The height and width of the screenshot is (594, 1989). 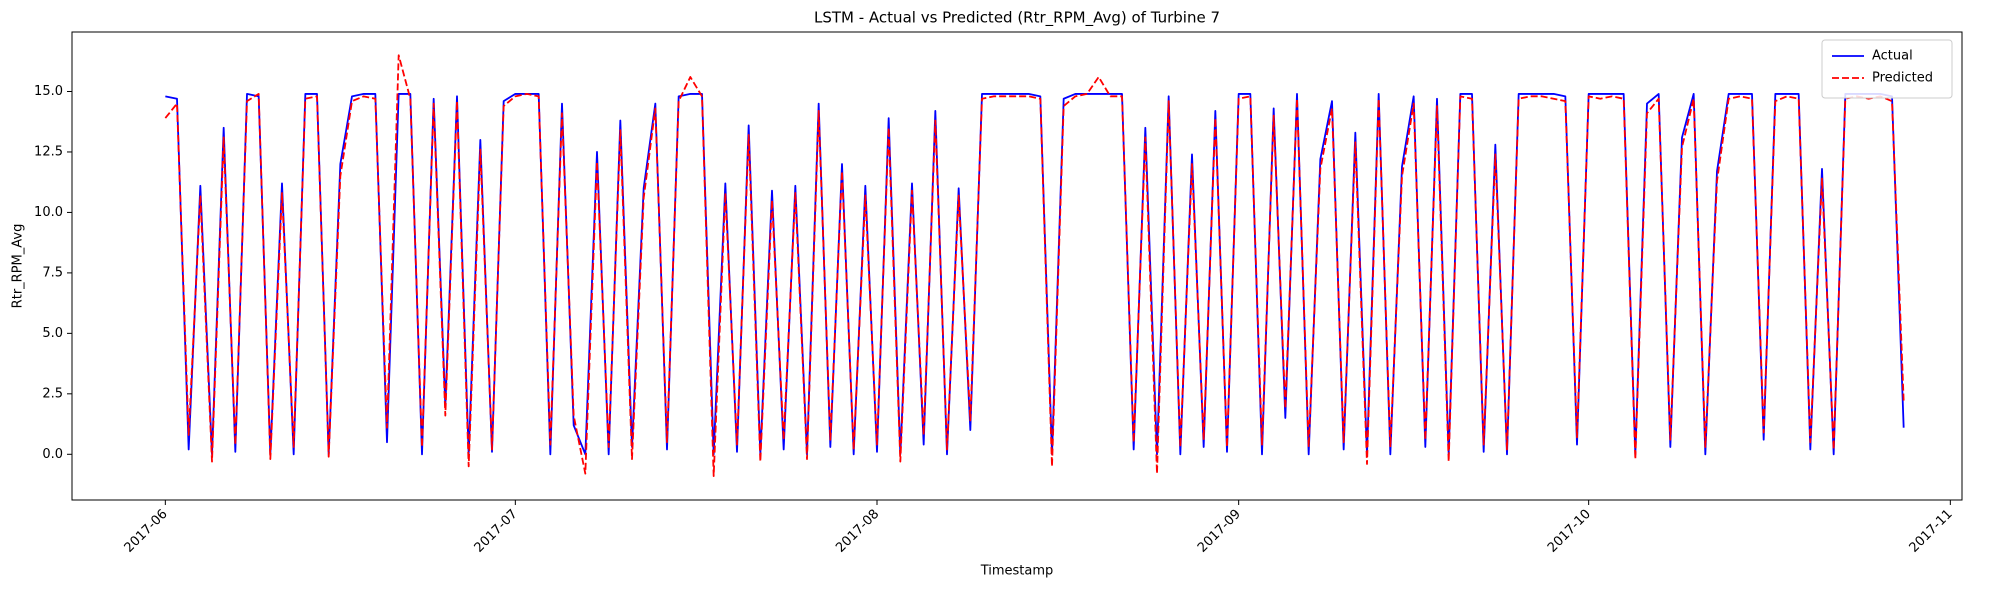 I want to click on y-tick-label: 15.0, so click(x=48, y=91).